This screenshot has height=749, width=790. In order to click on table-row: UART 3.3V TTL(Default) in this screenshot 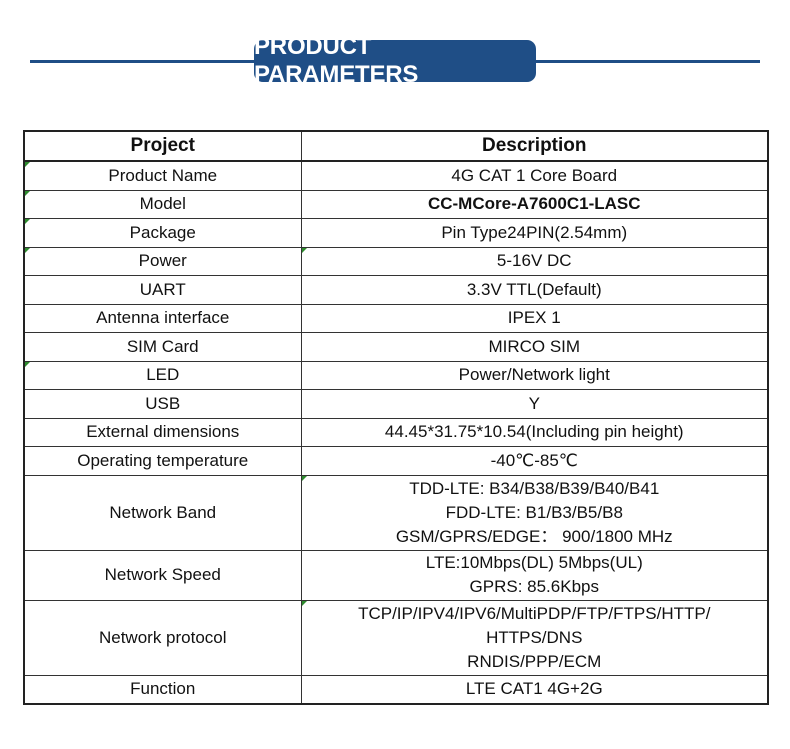, I will do `click(396, 290)`.